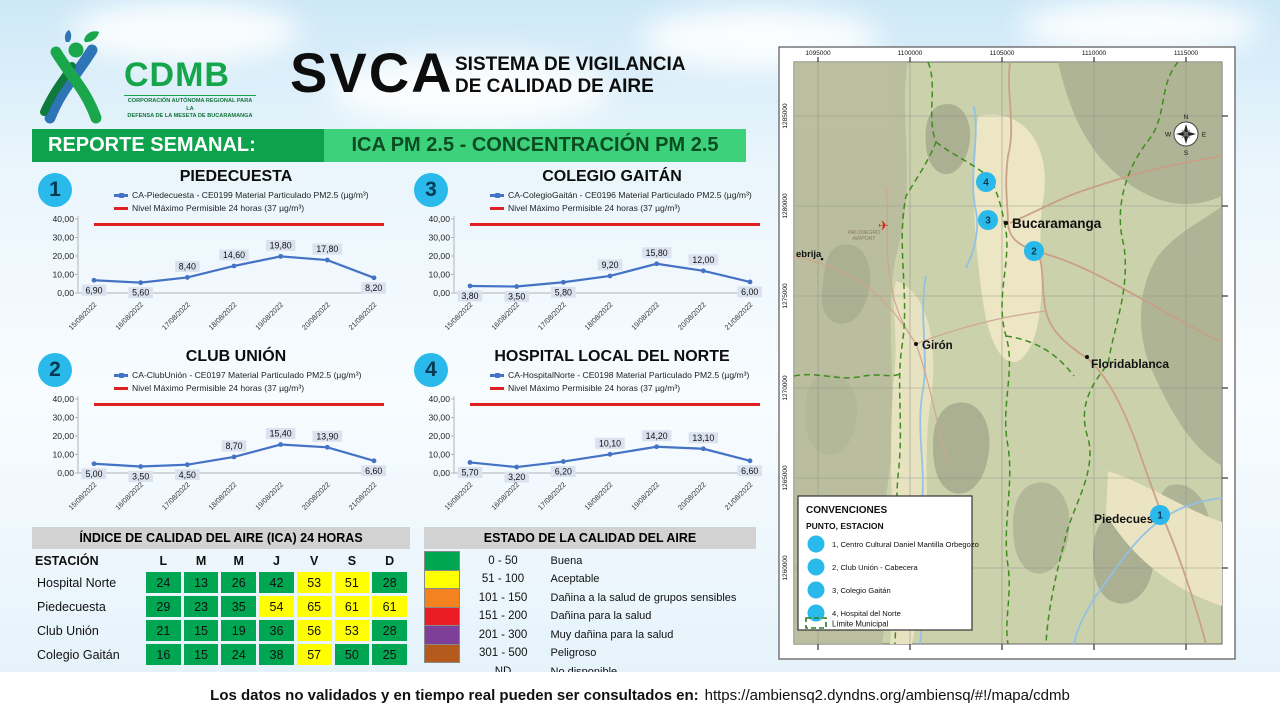 The width and height of the screenshot is (1280, 719). Describe the element at coordinates (439, 455) in the screenshot. I see `svg-text: 10,00` at that location.